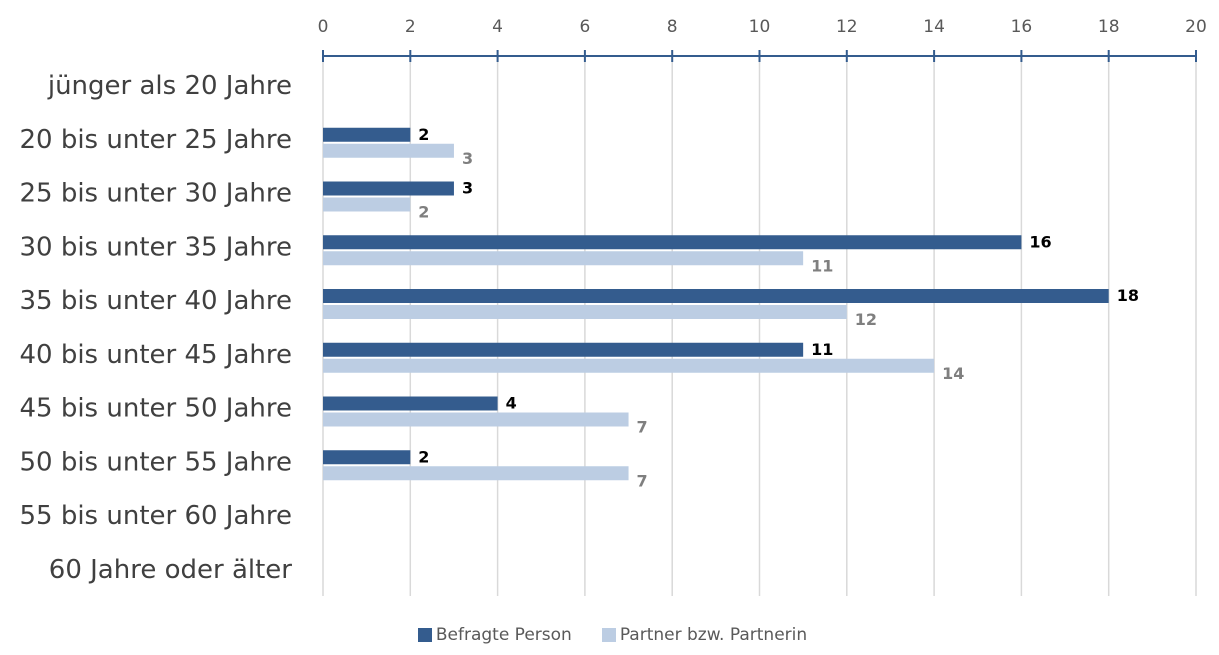 The height and width of the screenshot is (655, 1219). Describe the element at coordinates (155, 355) in the screenshot. I see `category-label: 40 bis unter 45 Jahre` at that location.